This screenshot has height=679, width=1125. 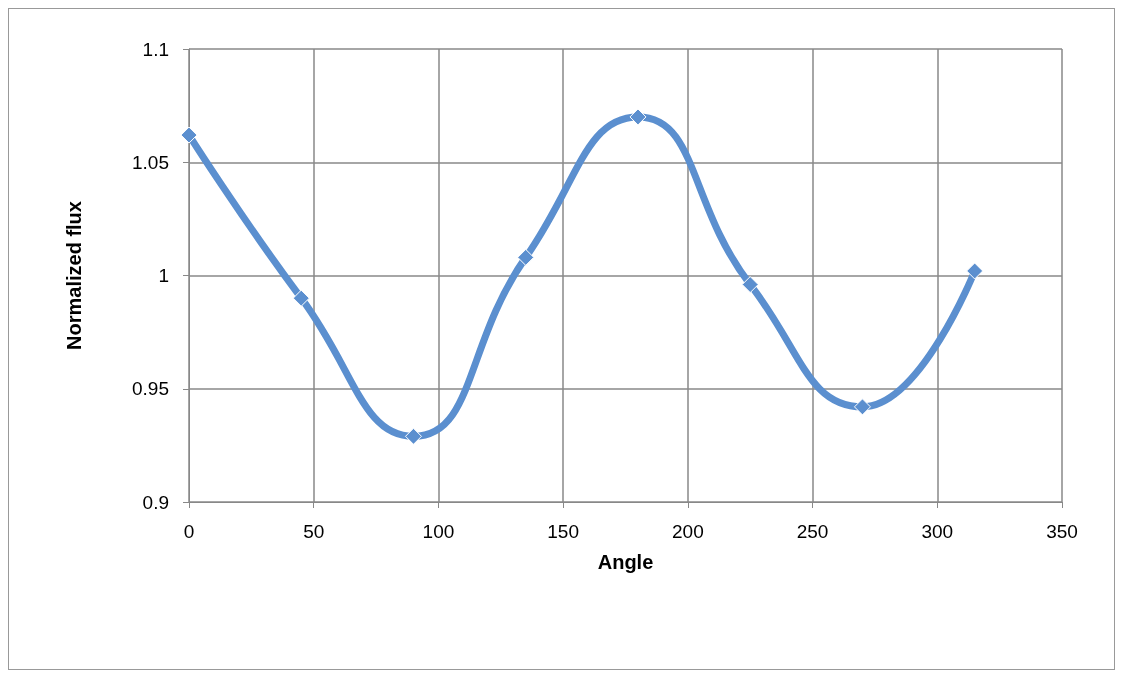 What do you see at coordinates (1062, 531) in the screenshot?
I see `x-tick-label: 350` at bounding box center [1062, 531].